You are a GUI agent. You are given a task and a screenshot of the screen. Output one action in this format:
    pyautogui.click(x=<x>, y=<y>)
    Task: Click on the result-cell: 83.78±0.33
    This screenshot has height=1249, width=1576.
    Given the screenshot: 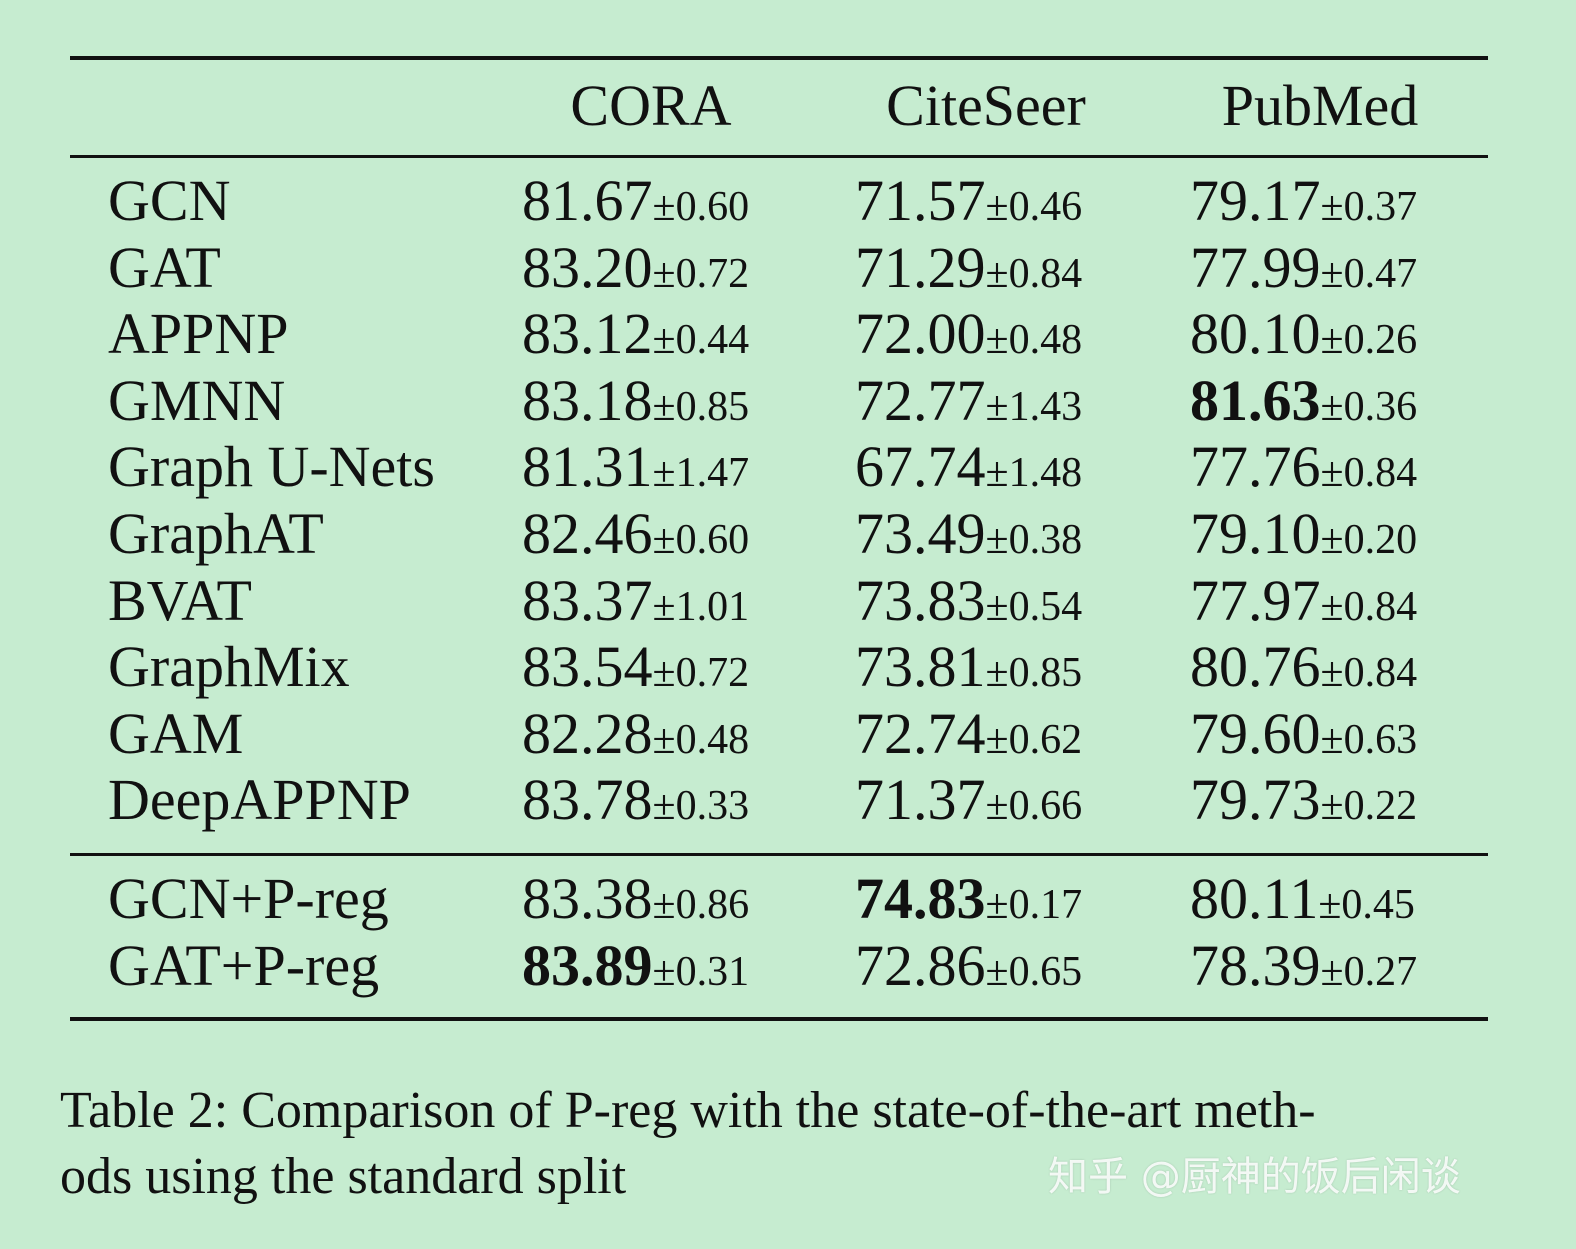 What is the action you would take?
    pyautogui.click(x=635, y=800)
    